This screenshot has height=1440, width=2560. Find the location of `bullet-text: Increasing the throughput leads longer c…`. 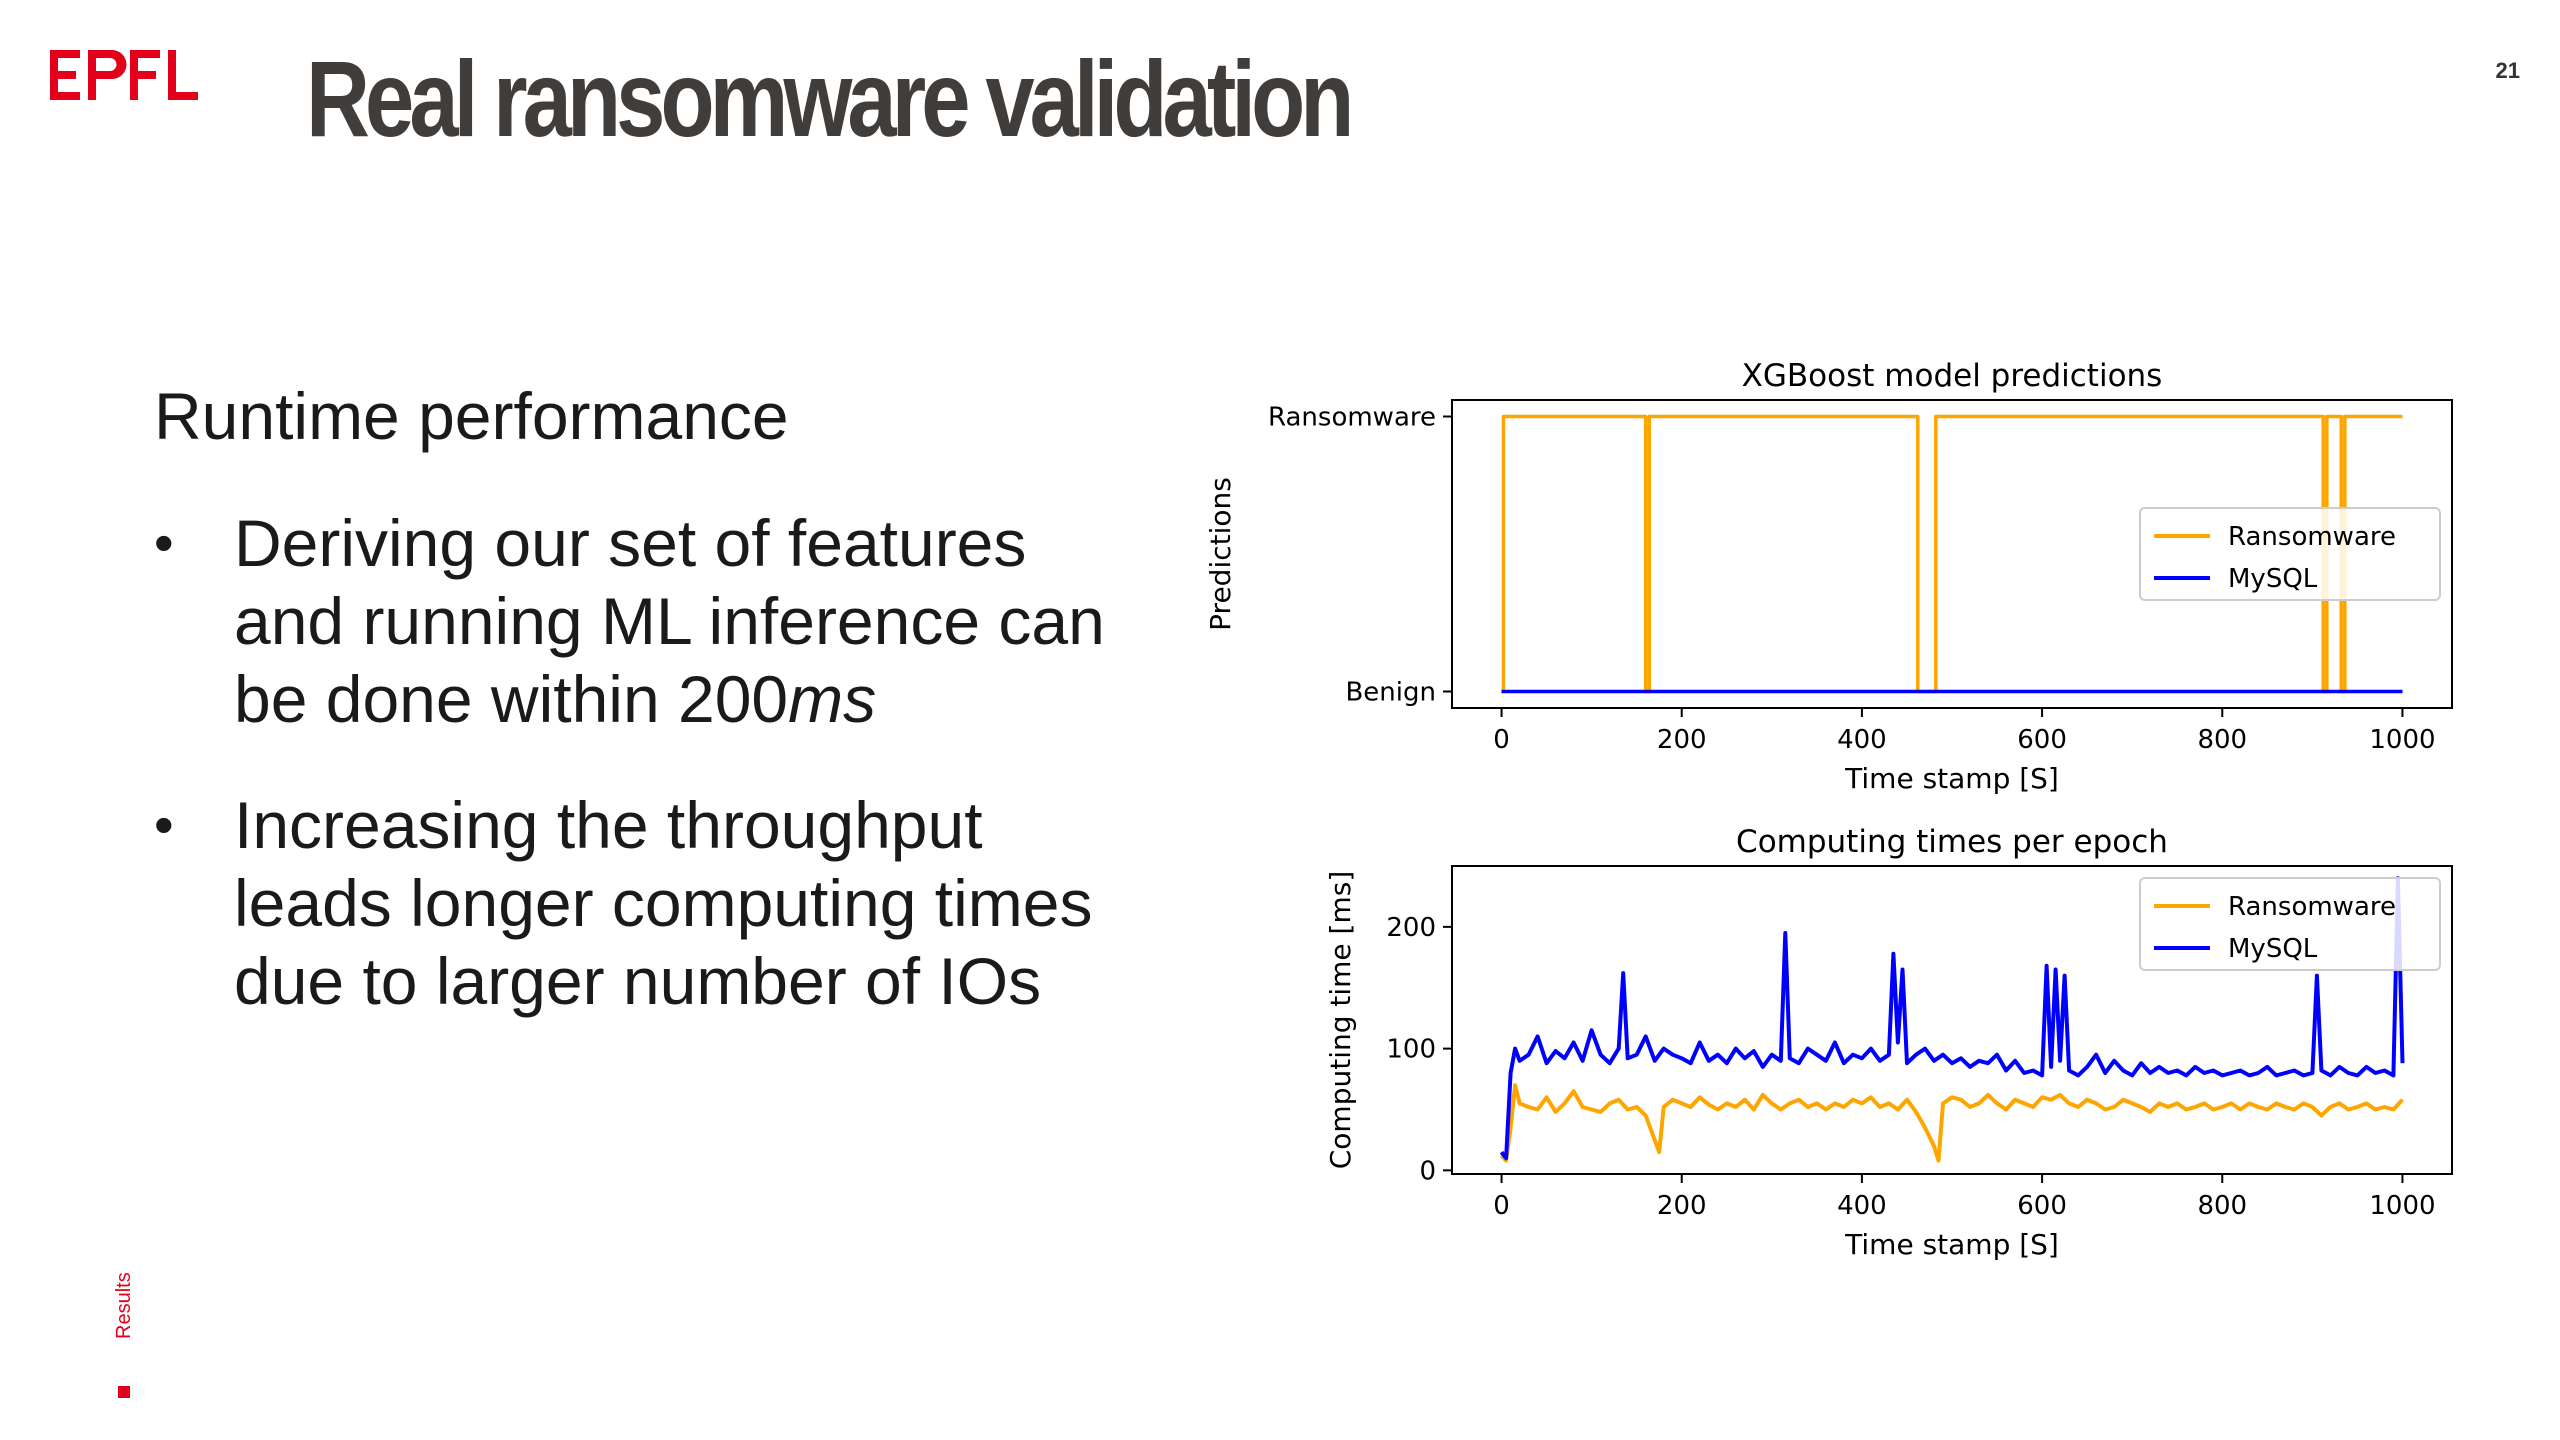

bullet-text: Increasing the throughput leads longer c… is located at coordinates (663, 903).